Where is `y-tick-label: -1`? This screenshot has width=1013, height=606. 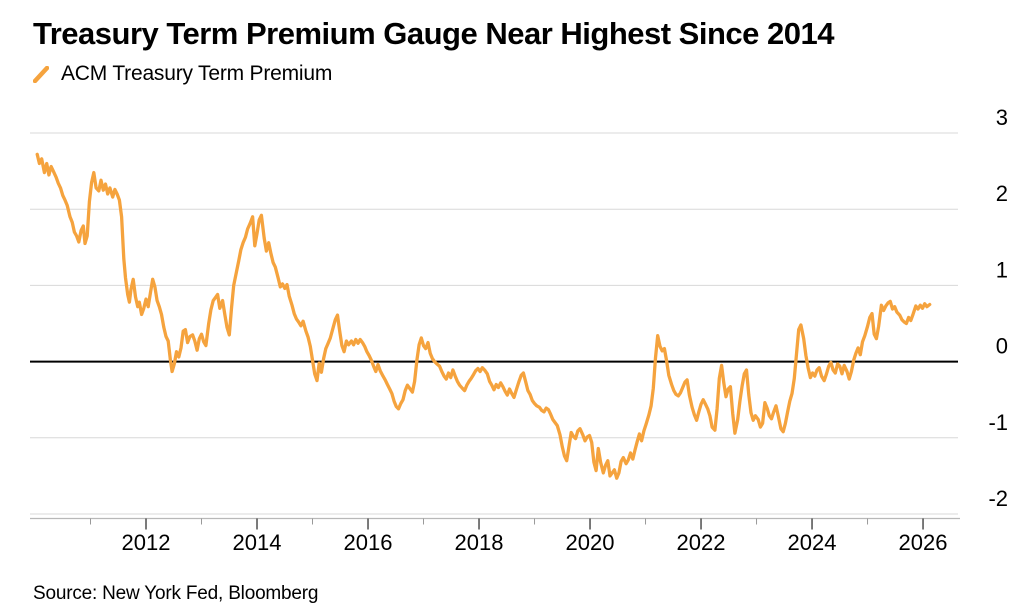 y-tick-label: -1 is located at coordinates (998, 422).